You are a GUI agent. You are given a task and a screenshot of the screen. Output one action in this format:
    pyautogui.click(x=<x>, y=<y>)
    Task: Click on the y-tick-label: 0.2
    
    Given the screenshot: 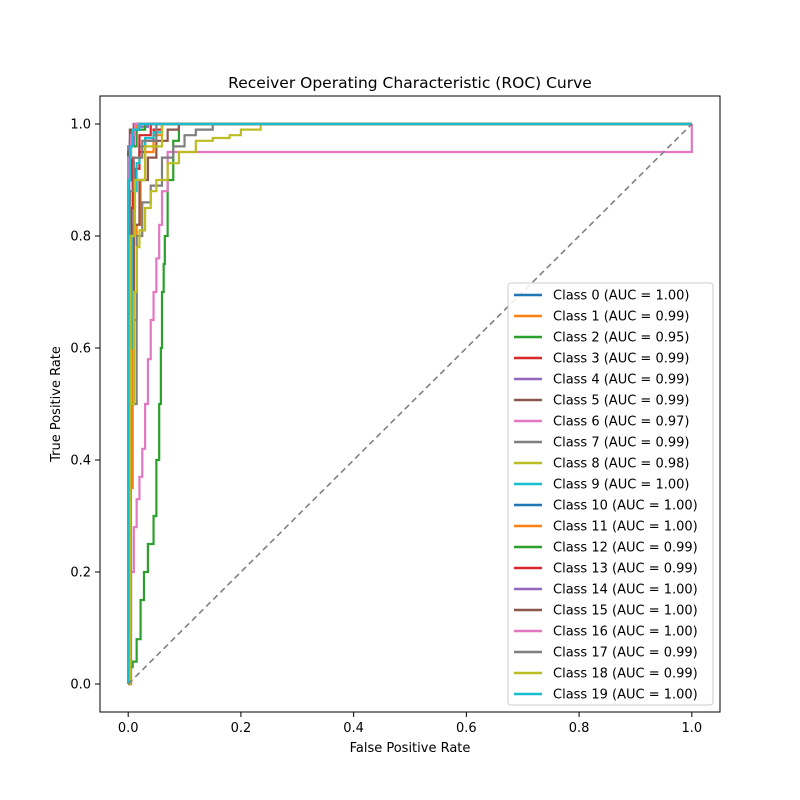 What is the action you would take?
    pyautogui.click(x=80, y=573)
    